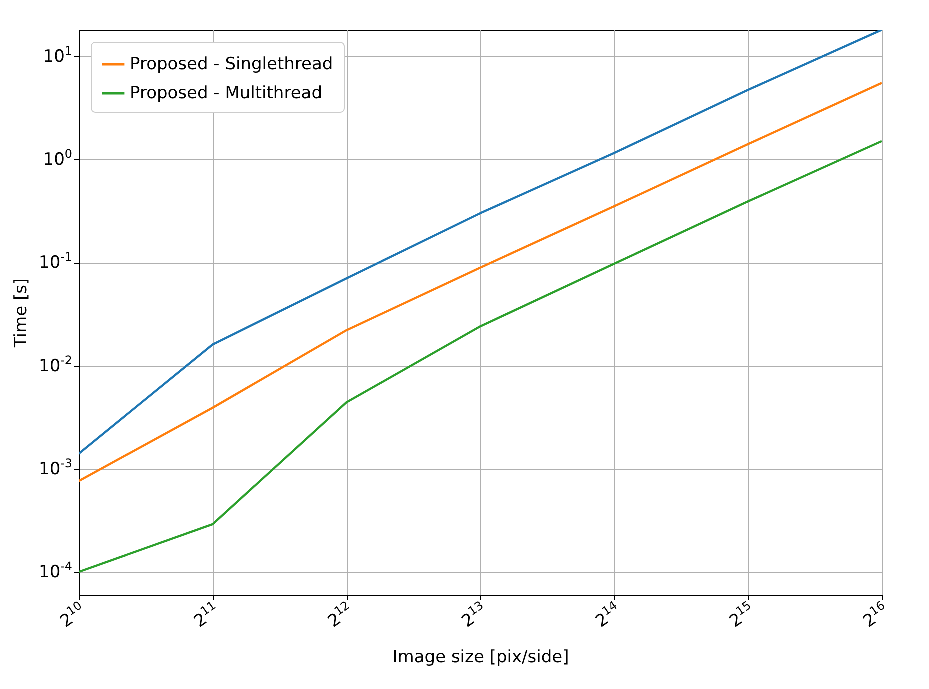  Describe the element at coordinates (232, 64) in the screenshot. I see `legend-label: Proposed - Singlethread` at that location.